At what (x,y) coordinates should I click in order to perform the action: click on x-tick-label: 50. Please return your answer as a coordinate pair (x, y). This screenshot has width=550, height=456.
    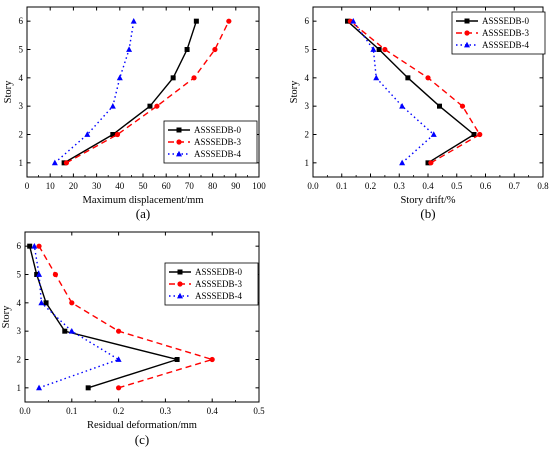
    Looking at the image, I should click on (144, 186).